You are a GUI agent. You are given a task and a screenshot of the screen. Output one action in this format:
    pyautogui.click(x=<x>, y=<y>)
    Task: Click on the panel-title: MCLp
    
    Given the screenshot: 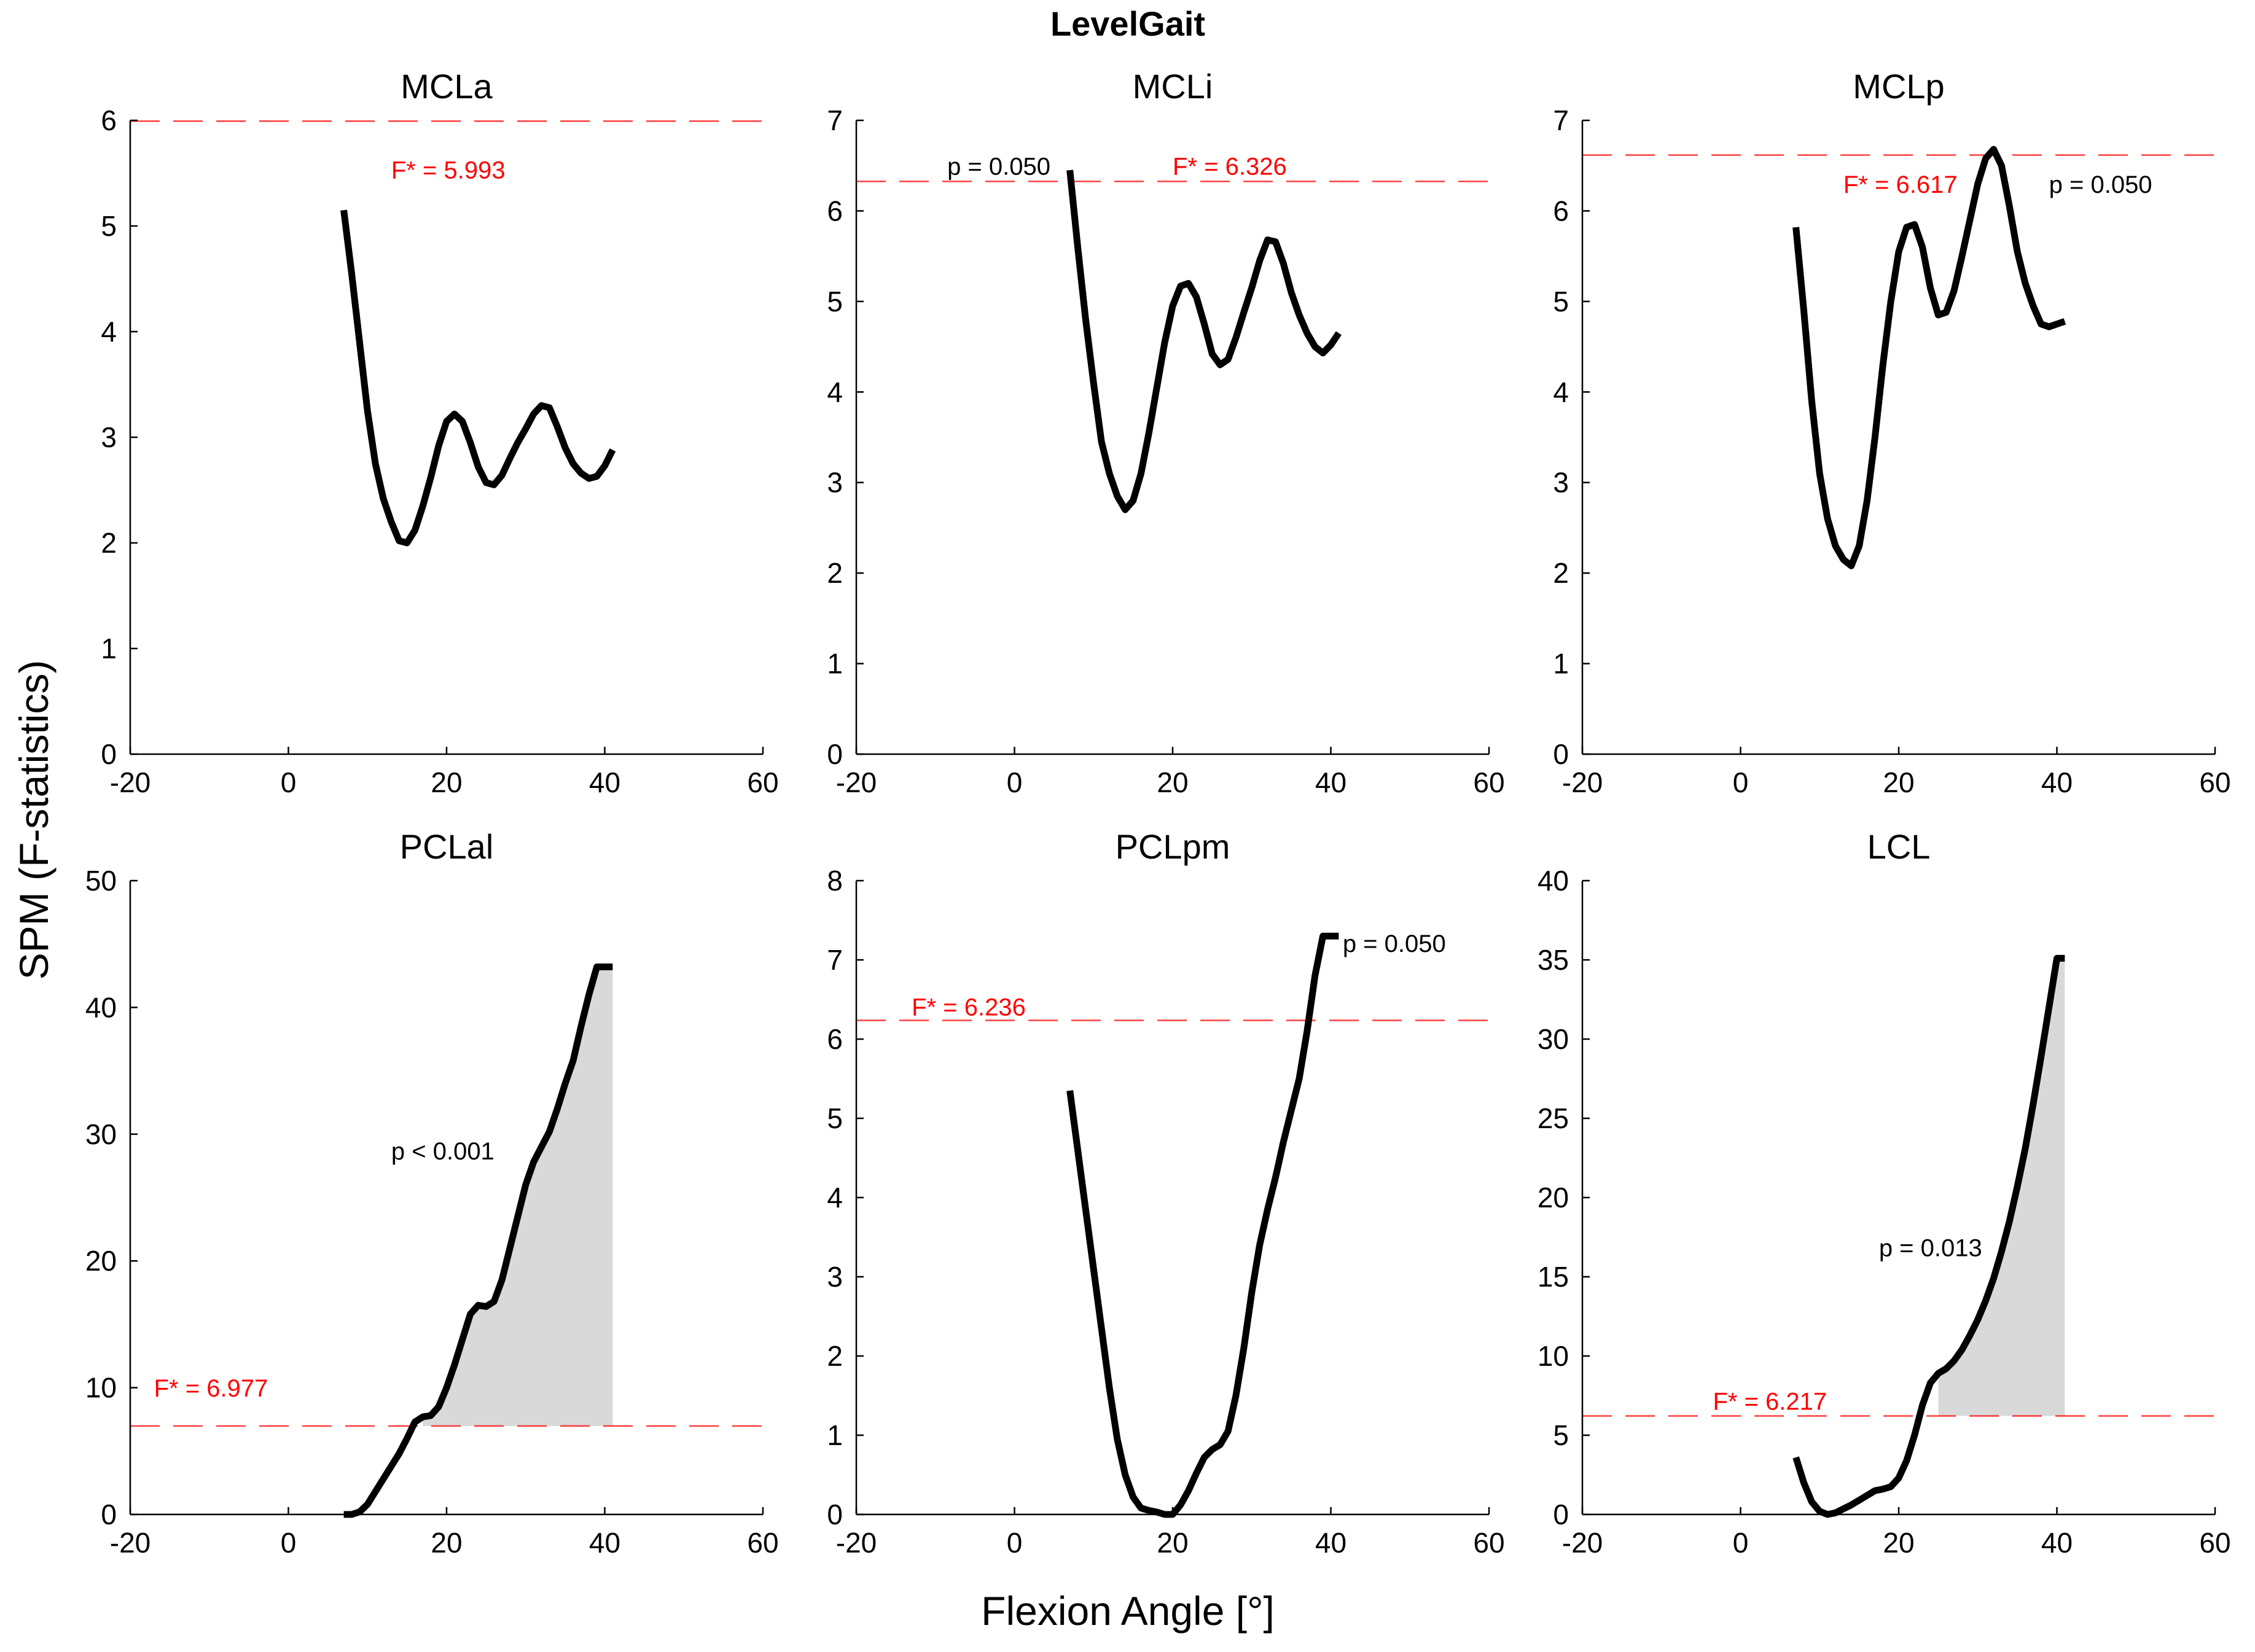 What is the action you would take?
    pyautogui.click(x=1898, y=86)
    